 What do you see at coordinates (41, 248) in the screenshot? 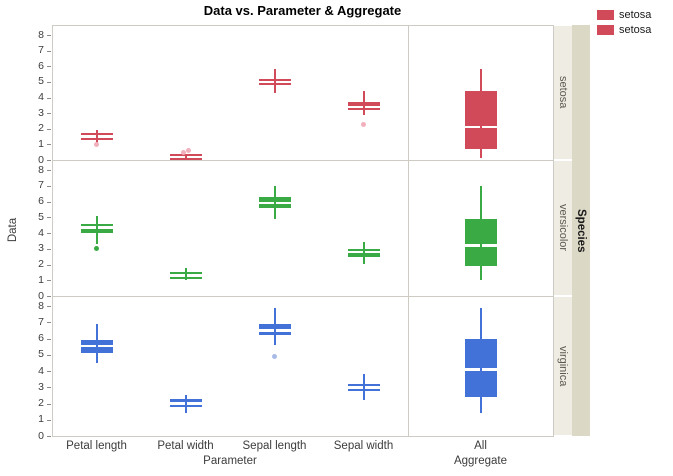
I see `y-tick-label: 3` at bounding box center [41, 248].